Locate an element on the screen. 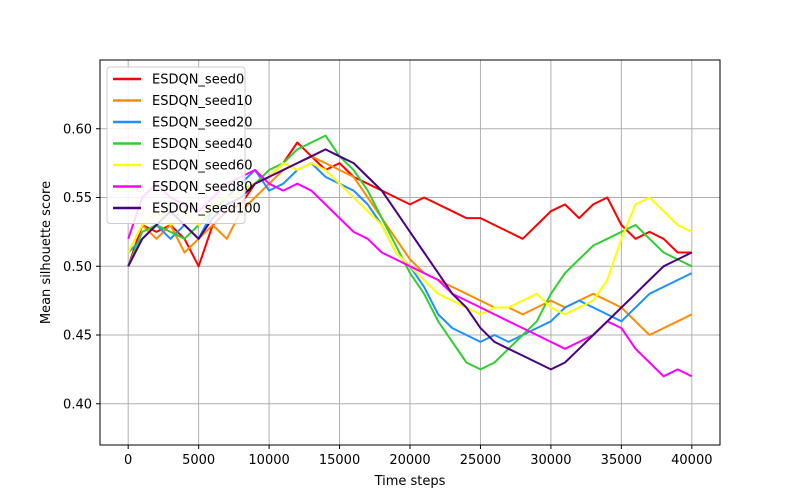 Image resolution: width=800 pixels, height=500 pixels. x-tick-label: 15000 is located at coordinates (339, 460).